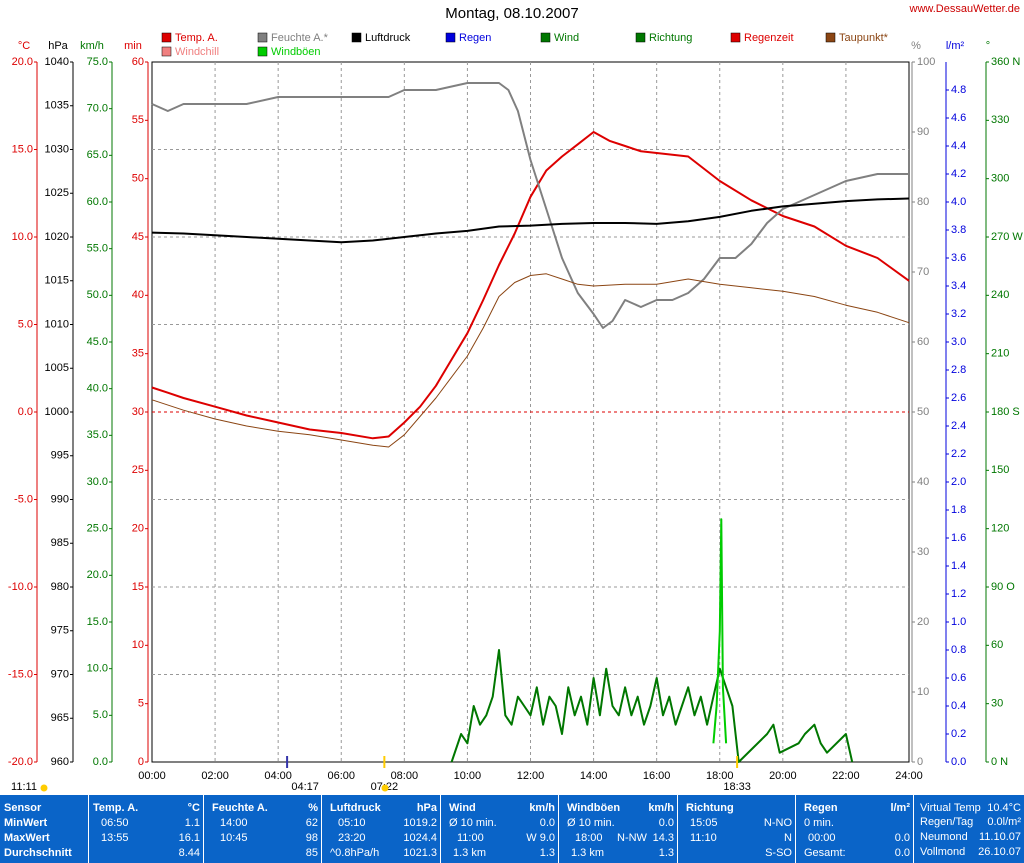 The image size is (1024, 863). What do you see at coordinates (57, 412) in the screenshot?
I see `pressure-tick-label: 1000` at bounding box center [57, 412].